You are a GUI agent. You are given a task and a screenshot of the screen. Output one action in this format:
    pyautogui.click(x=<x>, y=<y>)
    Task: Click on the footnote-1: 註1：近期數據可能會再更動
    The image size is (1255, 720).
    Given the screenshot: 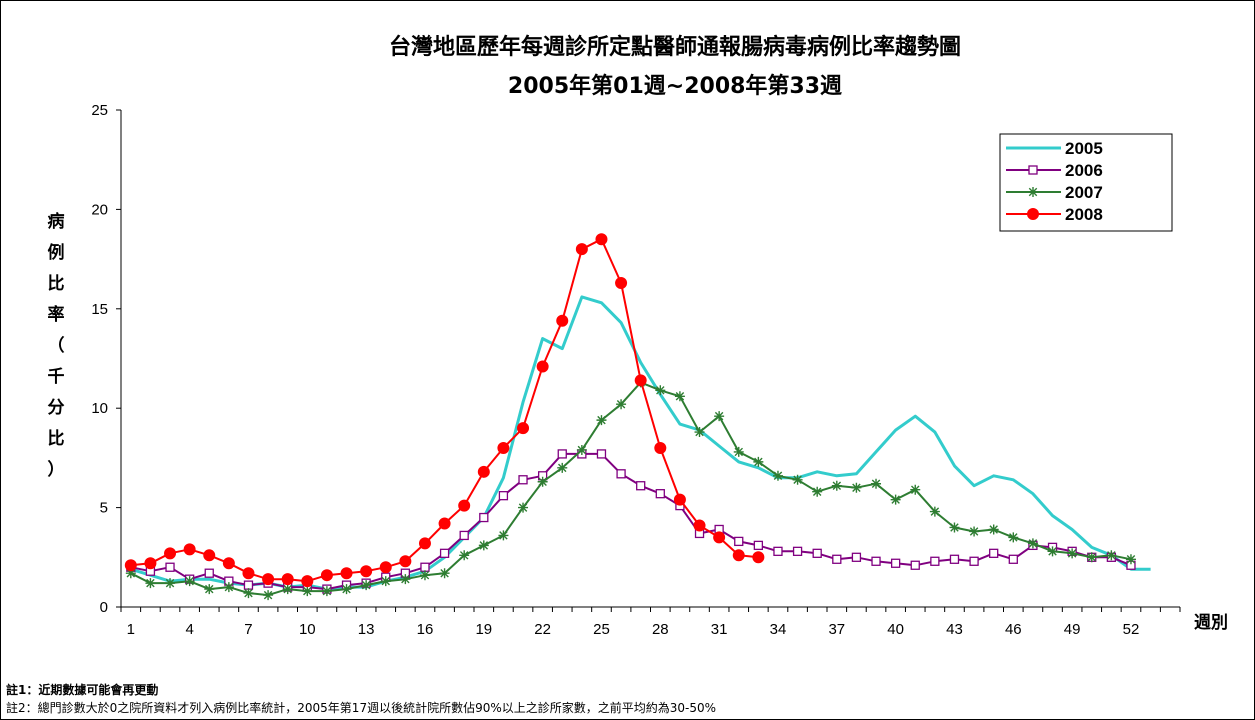 What is the action you would take?
    pyautogui.click(x=82, y=690)
    